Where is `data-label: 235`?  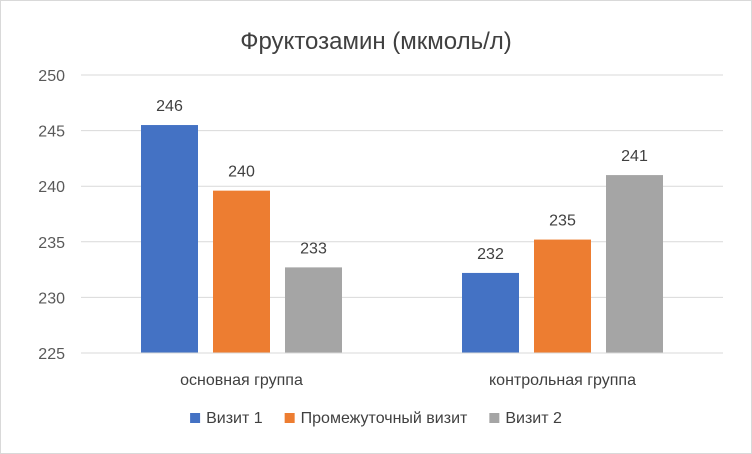 data-label: 235 is located at coordinates (562, 221).